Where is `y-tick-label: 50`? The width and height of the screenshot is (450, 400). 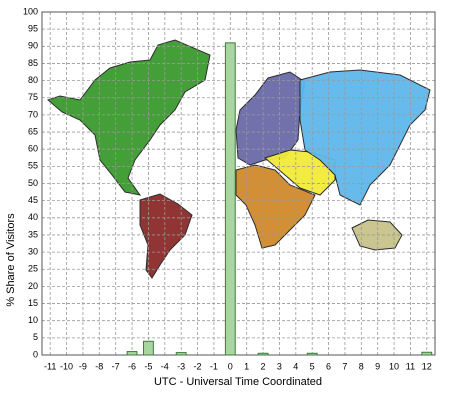
y-tick-label: 50 is located at coordinates (33, 183).